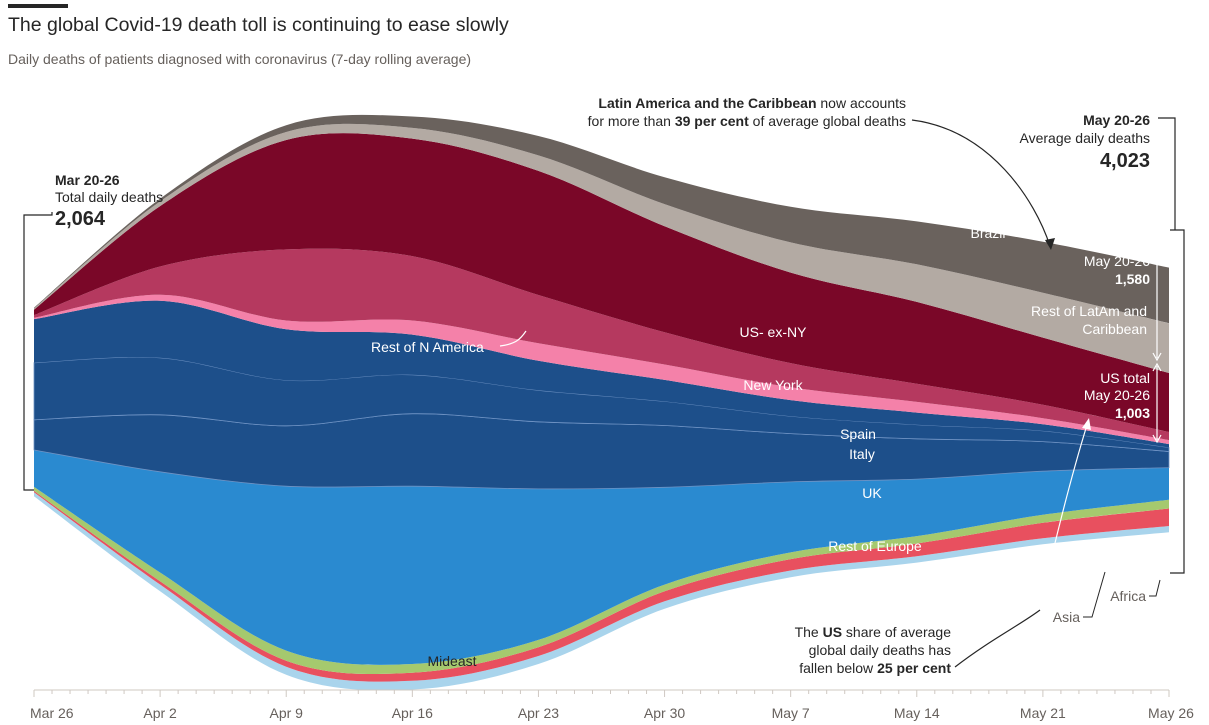 This screenshot has width=1209, height=725. What do you see at coordinates (832, 632) in the screenshot?
I see `us-note-line1-bold: US` at bounding box center [832, 632].